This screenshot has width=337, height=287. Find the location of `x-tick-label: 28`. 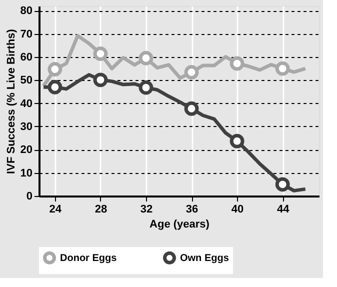

x-tick-label: 28 is located at coordinates (101, 210).